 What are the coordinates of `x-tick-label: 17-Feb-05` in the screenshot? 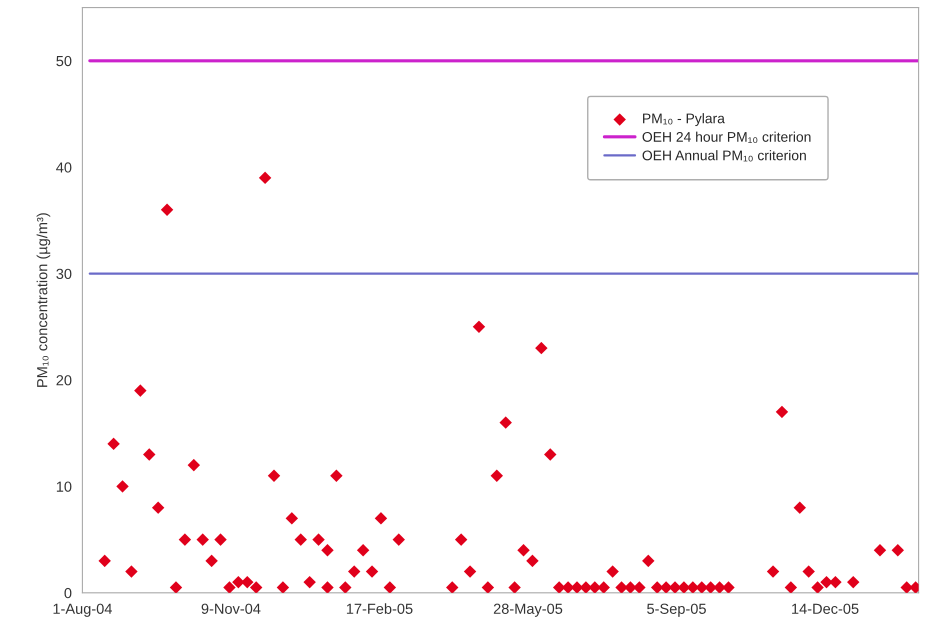 It's located at (379, 608).